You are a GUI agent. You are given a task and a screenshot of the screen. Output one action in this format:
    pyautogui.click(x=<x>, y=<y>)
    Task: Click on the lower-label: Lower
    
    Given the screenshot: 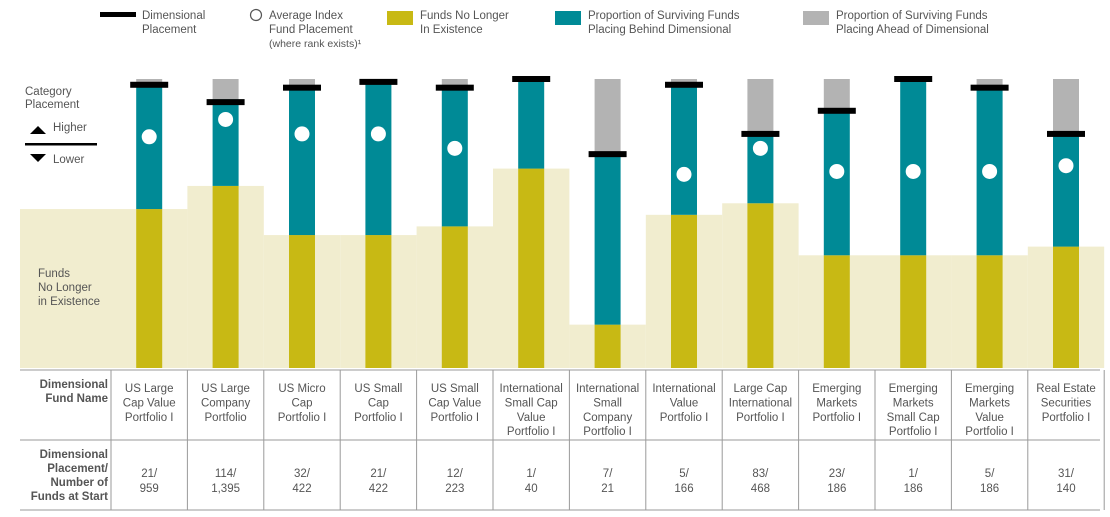 What is the action you would take?
    pyautogui.click(x=68, y=160)
    